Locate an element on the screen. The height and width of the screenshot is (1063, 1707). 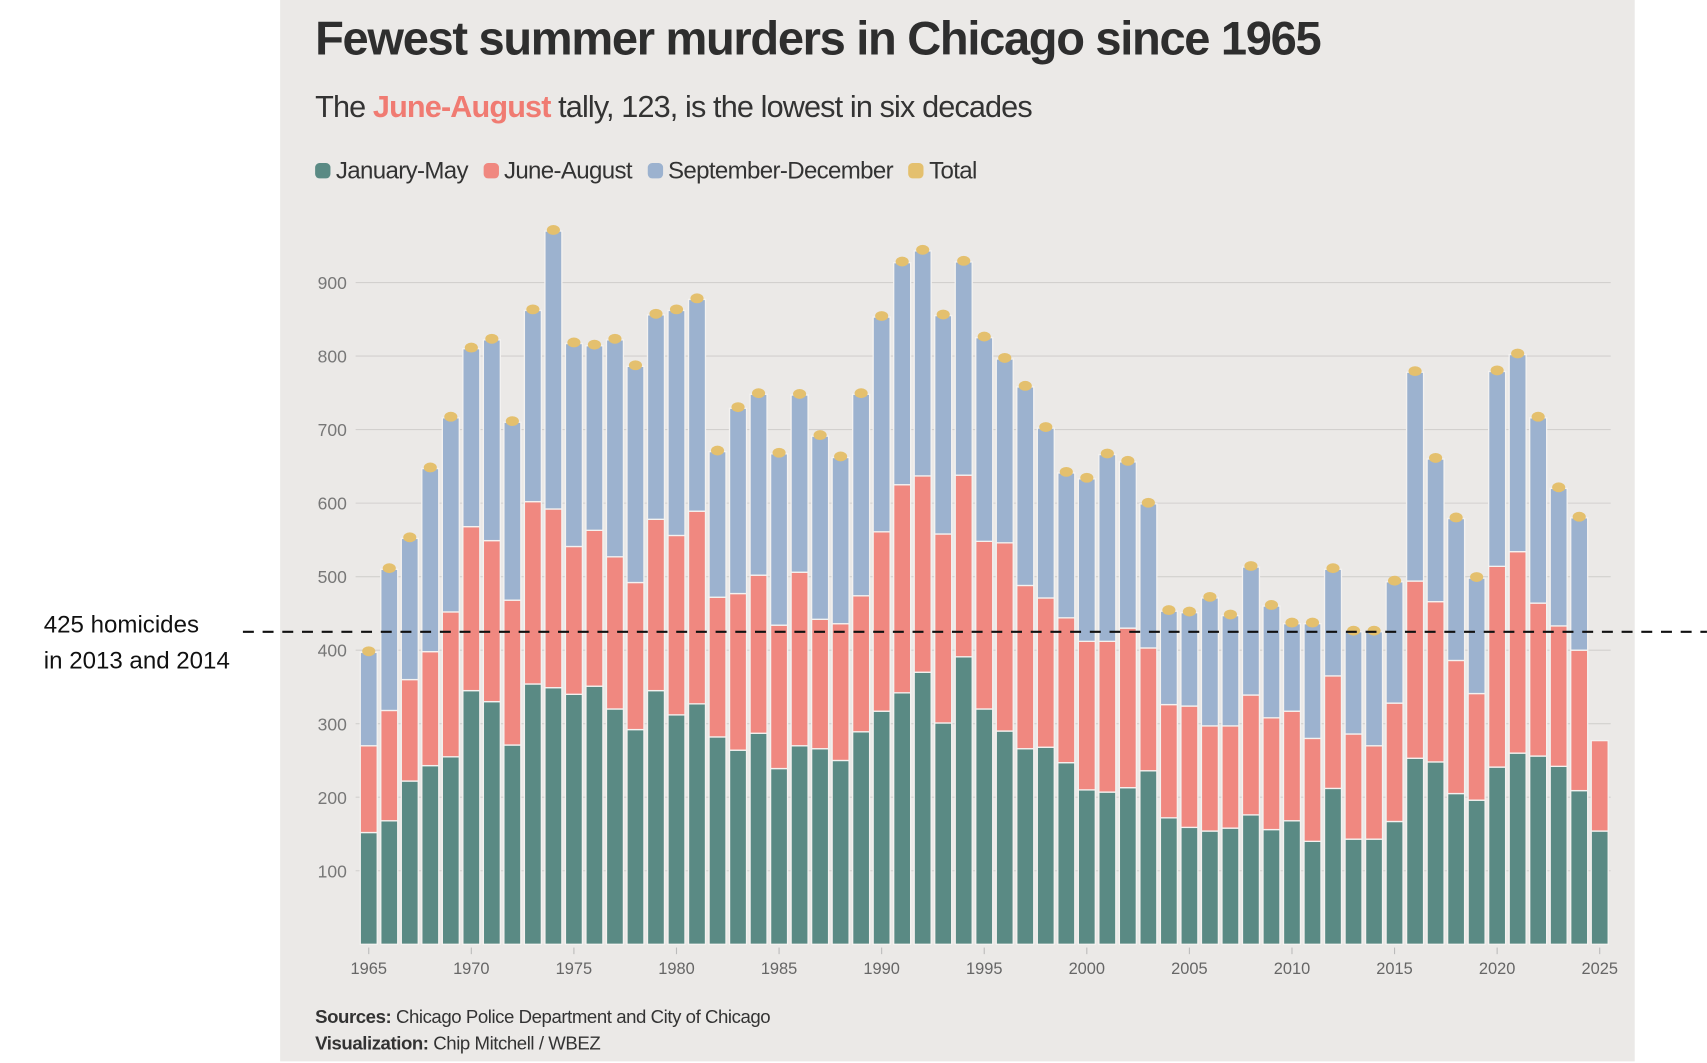
y-tick-label: 800 is located at coordinates (332, 357).